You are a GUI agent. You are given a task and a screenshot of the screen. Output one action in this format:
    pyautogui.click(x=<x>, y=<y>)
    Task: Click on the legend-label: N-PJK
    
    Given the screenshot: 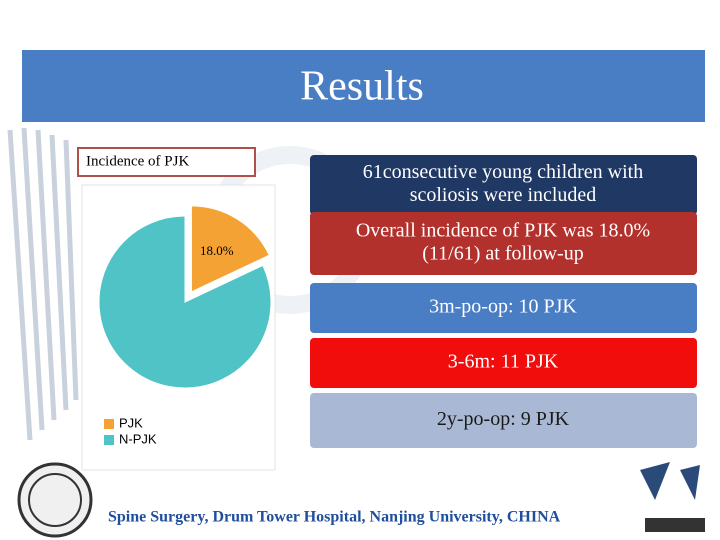 What is the action you would take?
    pyautogui.click(x=138, y=438)
    